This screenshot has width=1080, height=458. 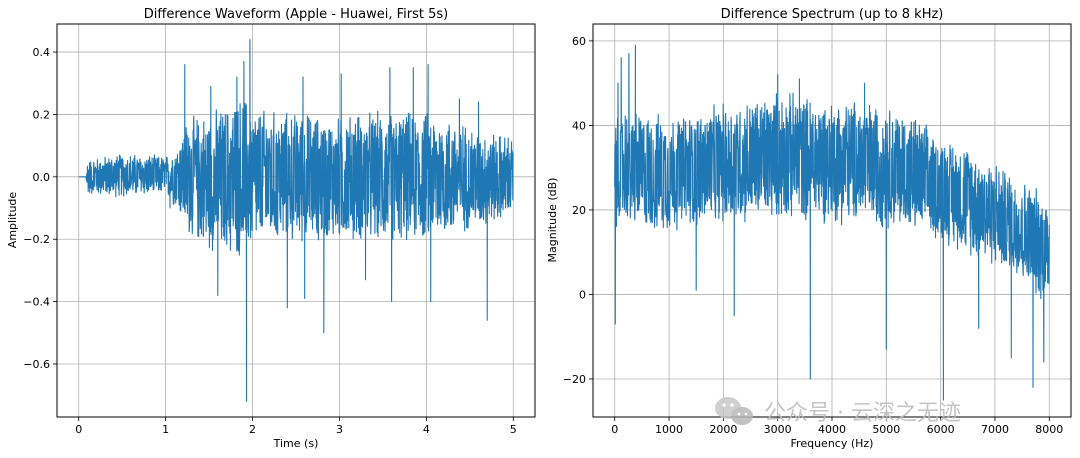 What do you see at coordinates (669, 429) in the screenshot?
I see `x-tick-label: 1000` at bounding box center [669, 429].